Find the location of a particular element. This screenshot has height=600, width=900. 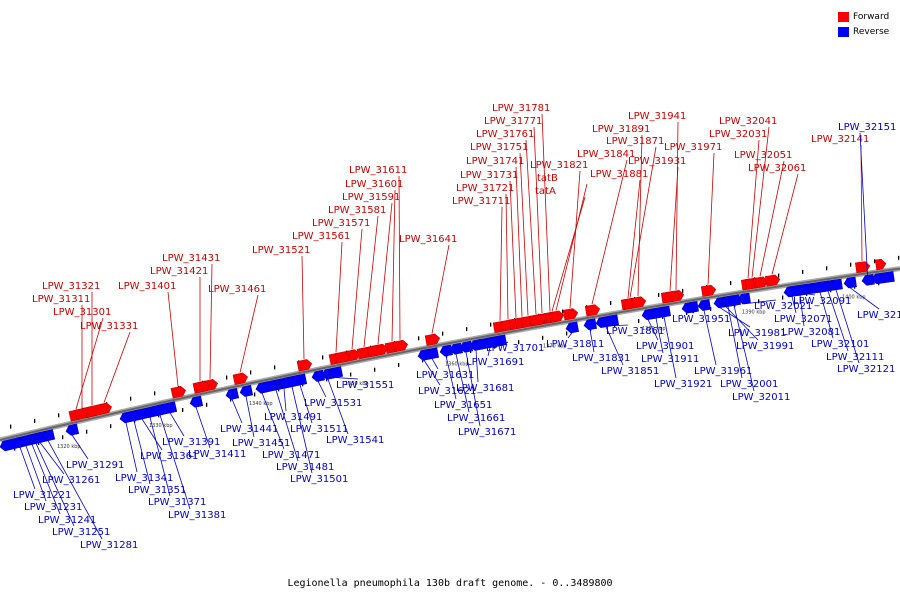

forward-gene-label: tatB is located at coordinates (547, 178).